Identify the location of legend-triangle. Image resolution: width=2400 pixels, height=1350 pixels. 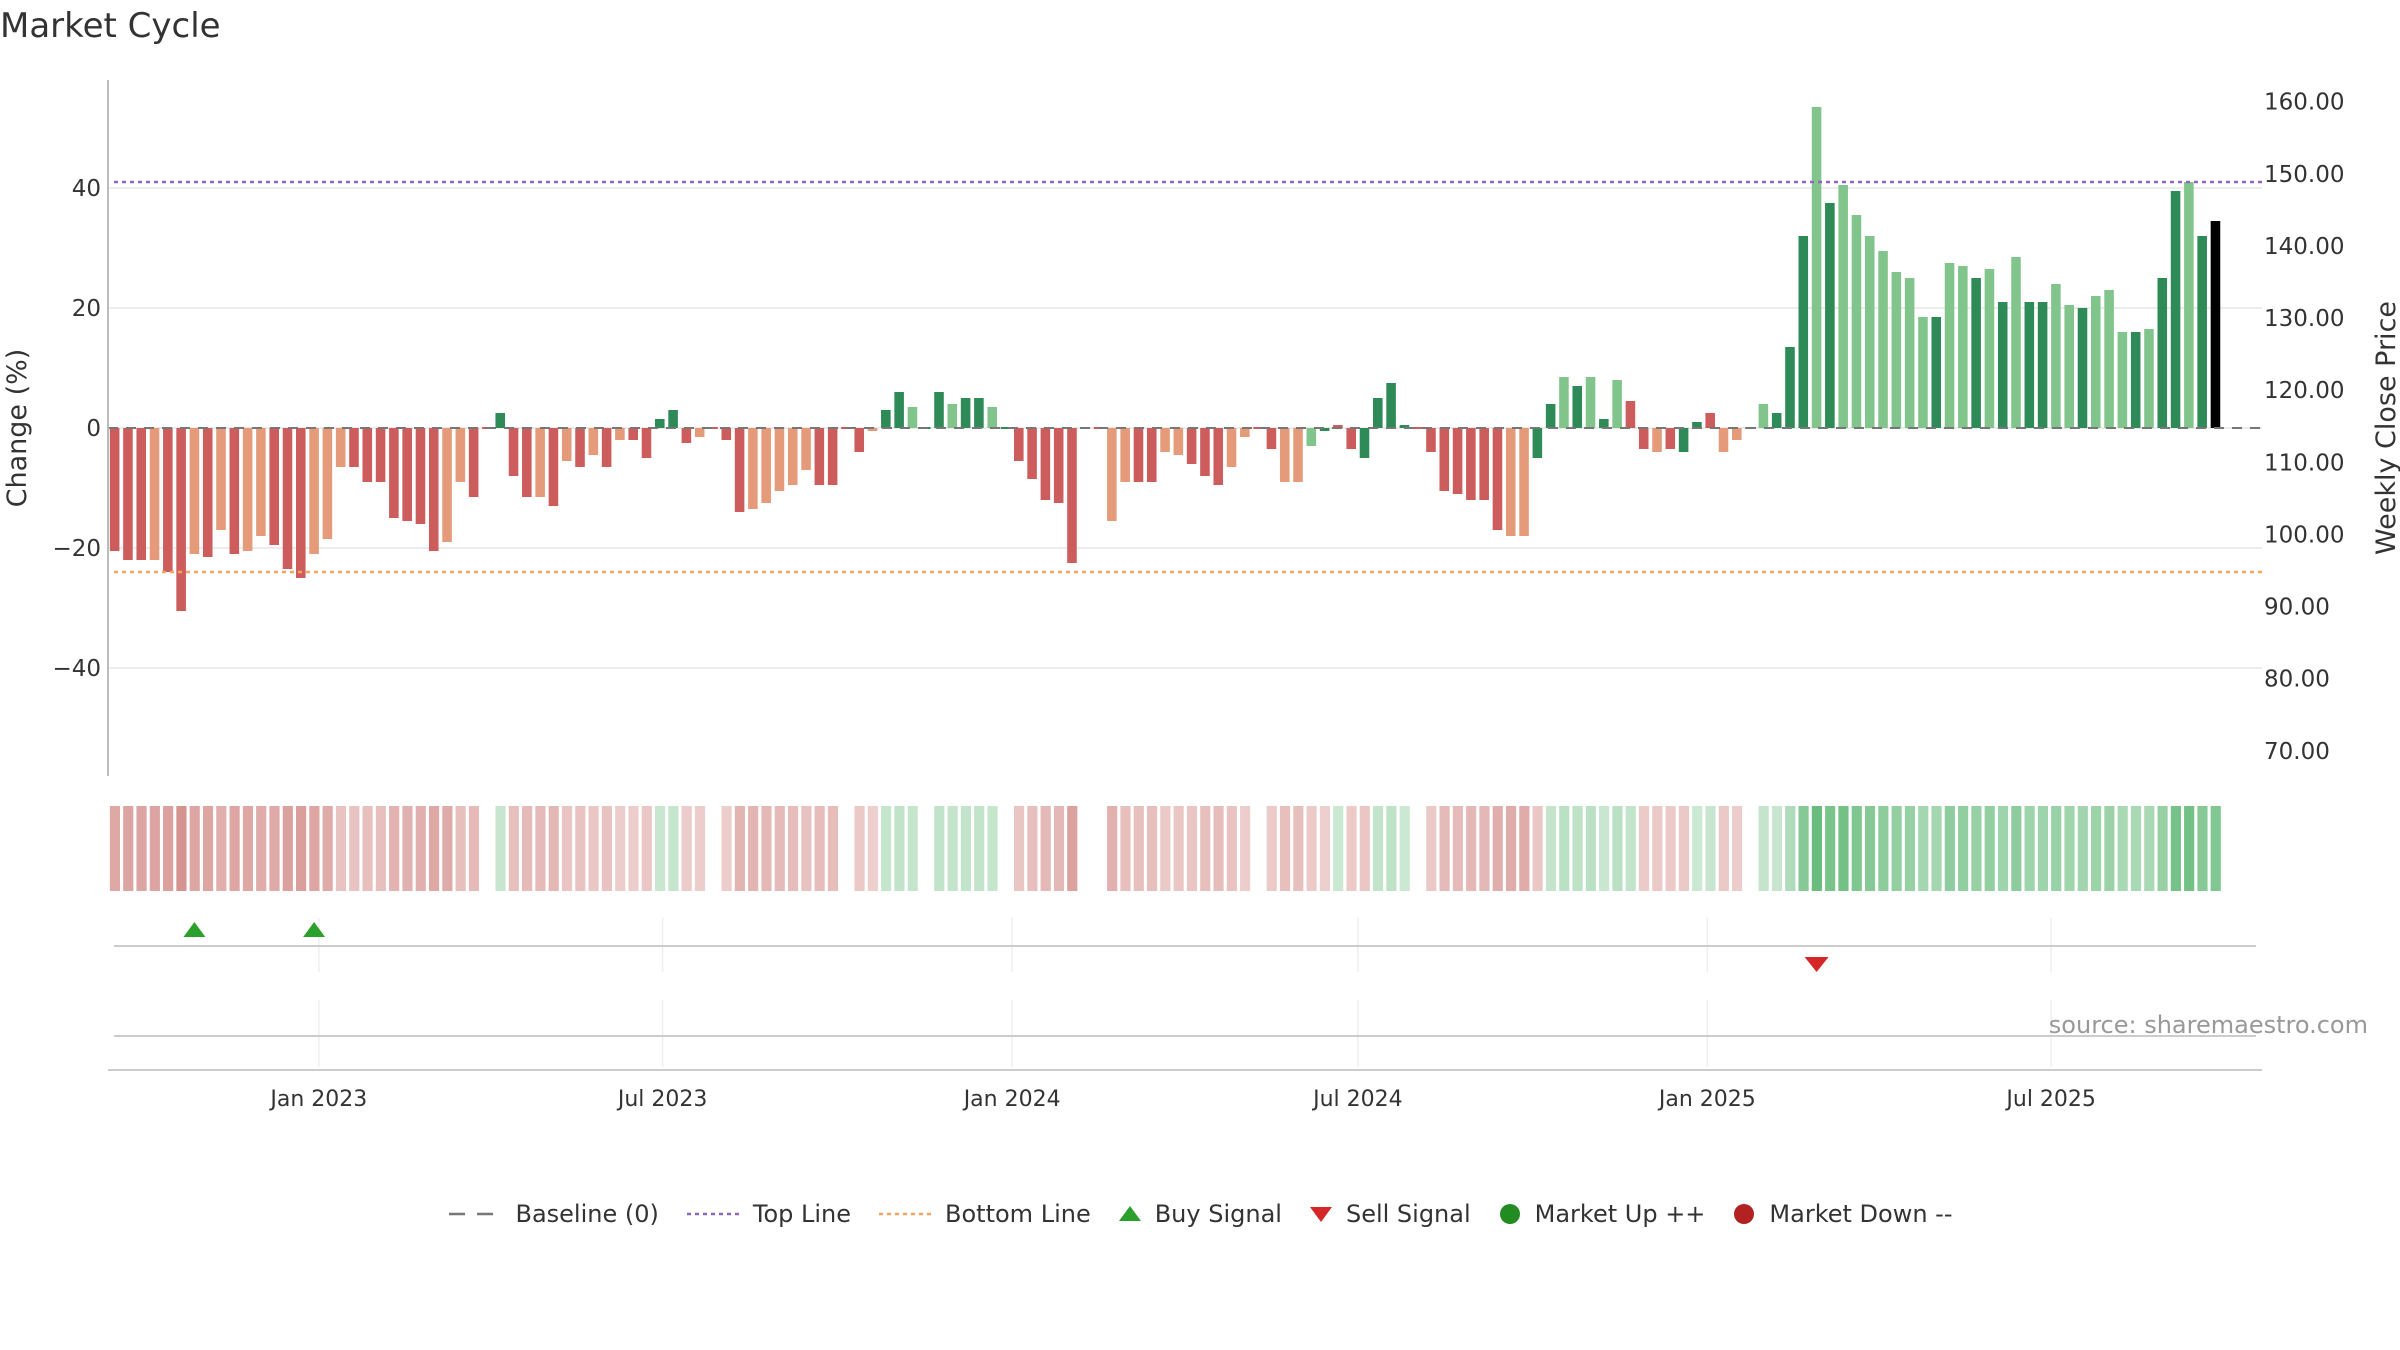
(1129, 1213).